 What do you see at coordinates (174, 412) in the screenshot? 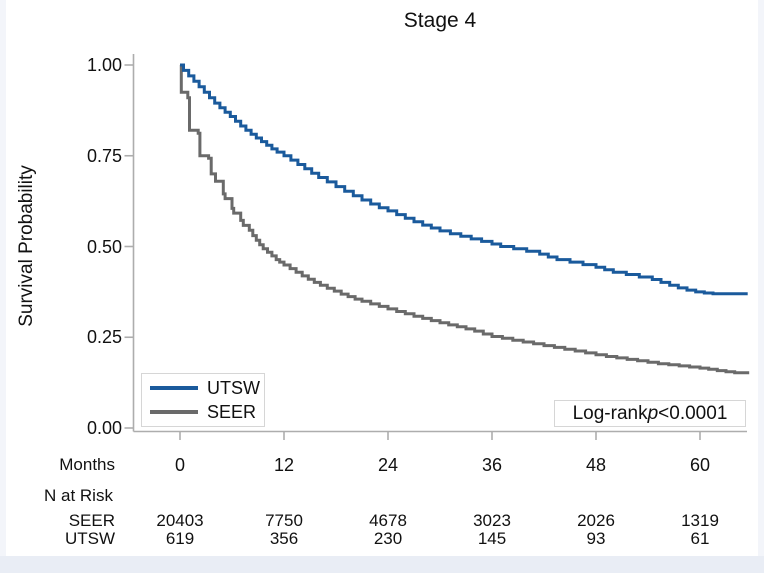
I see `seer-line-swatch` at bounding box center [174, 412].